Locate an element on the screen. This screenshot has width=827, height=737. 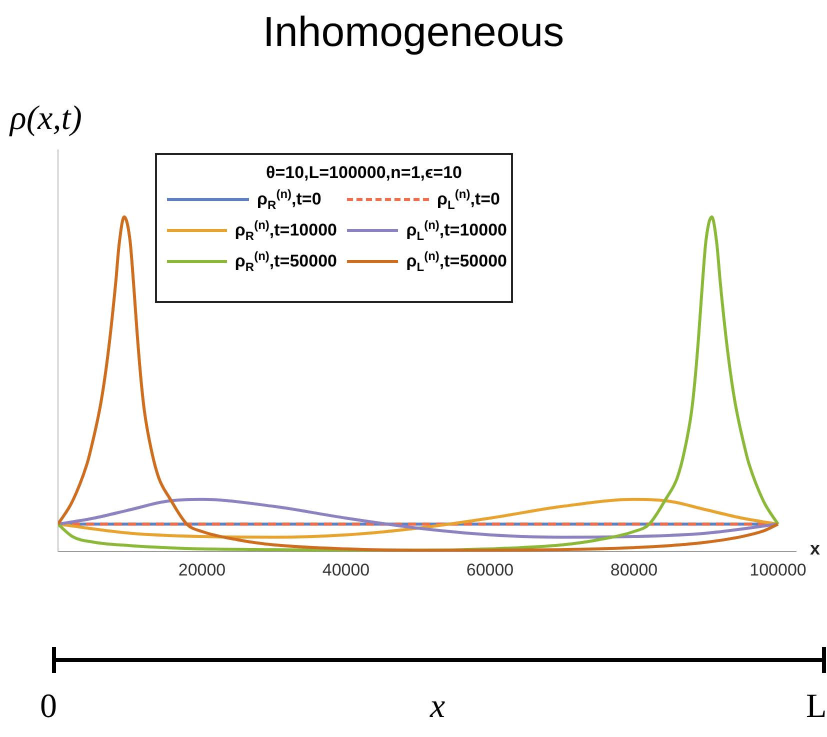
y-axis-title: ρ(x,t) is located at coordinates (46, 119).